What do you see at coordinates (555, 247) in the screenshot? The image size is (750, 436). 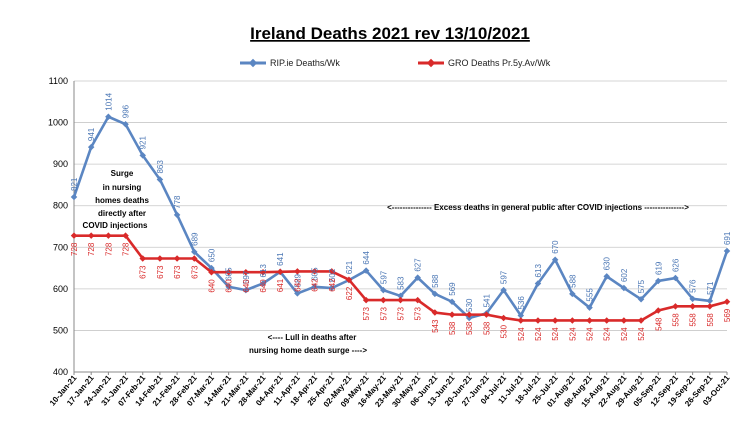 I see `data-label-0: 670` at bounding box center [555, 247].